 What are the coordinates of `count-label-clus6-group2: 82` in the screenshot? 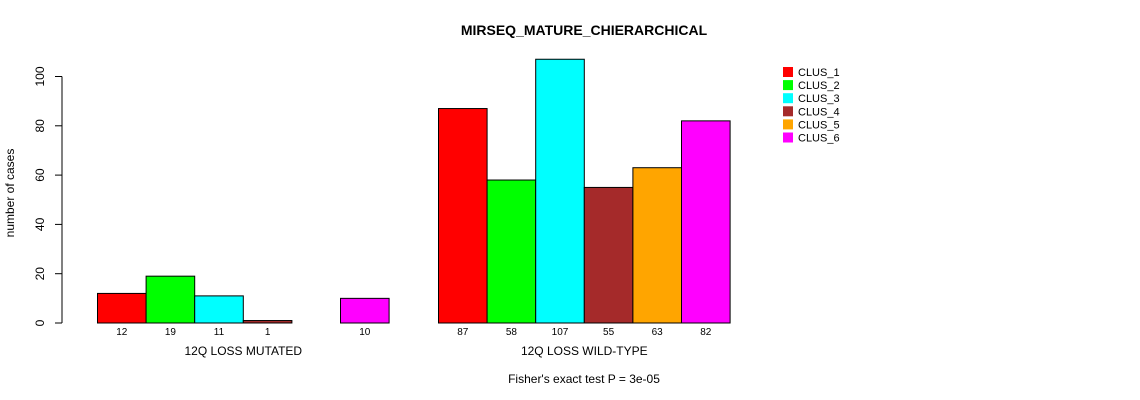 It's located at (706, 332).